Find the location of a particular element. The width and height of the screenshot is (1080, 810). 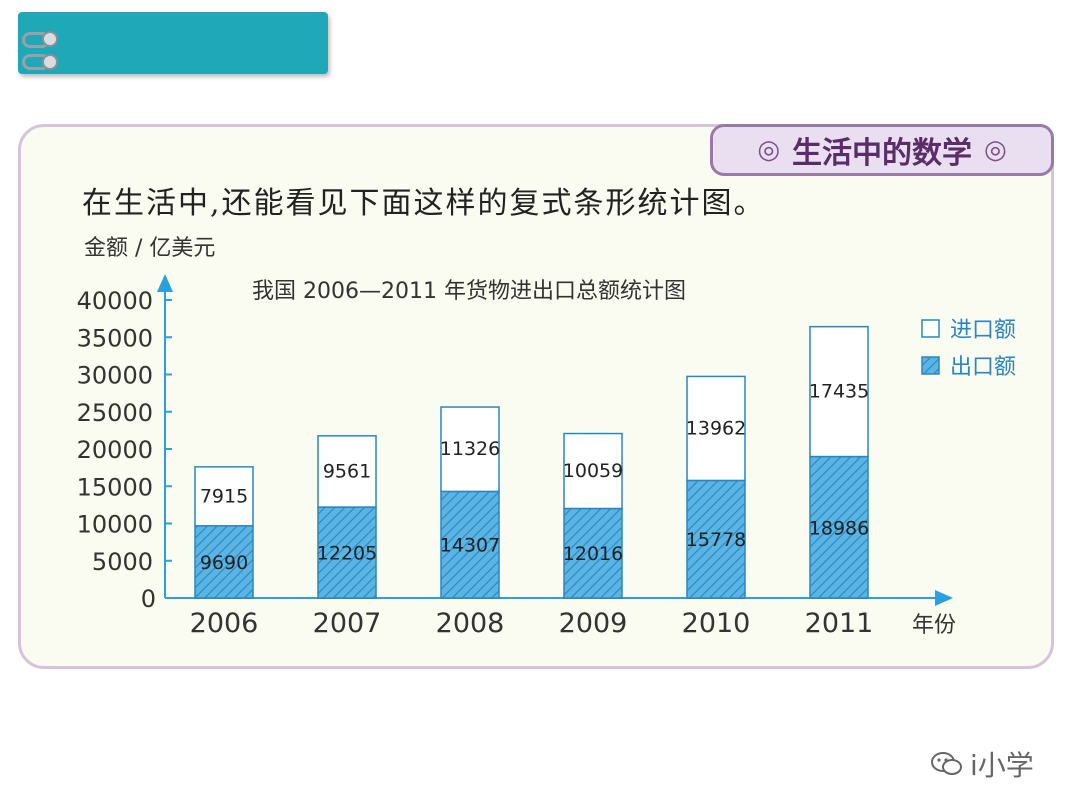

header-tab is located at coordinates (173, 43).